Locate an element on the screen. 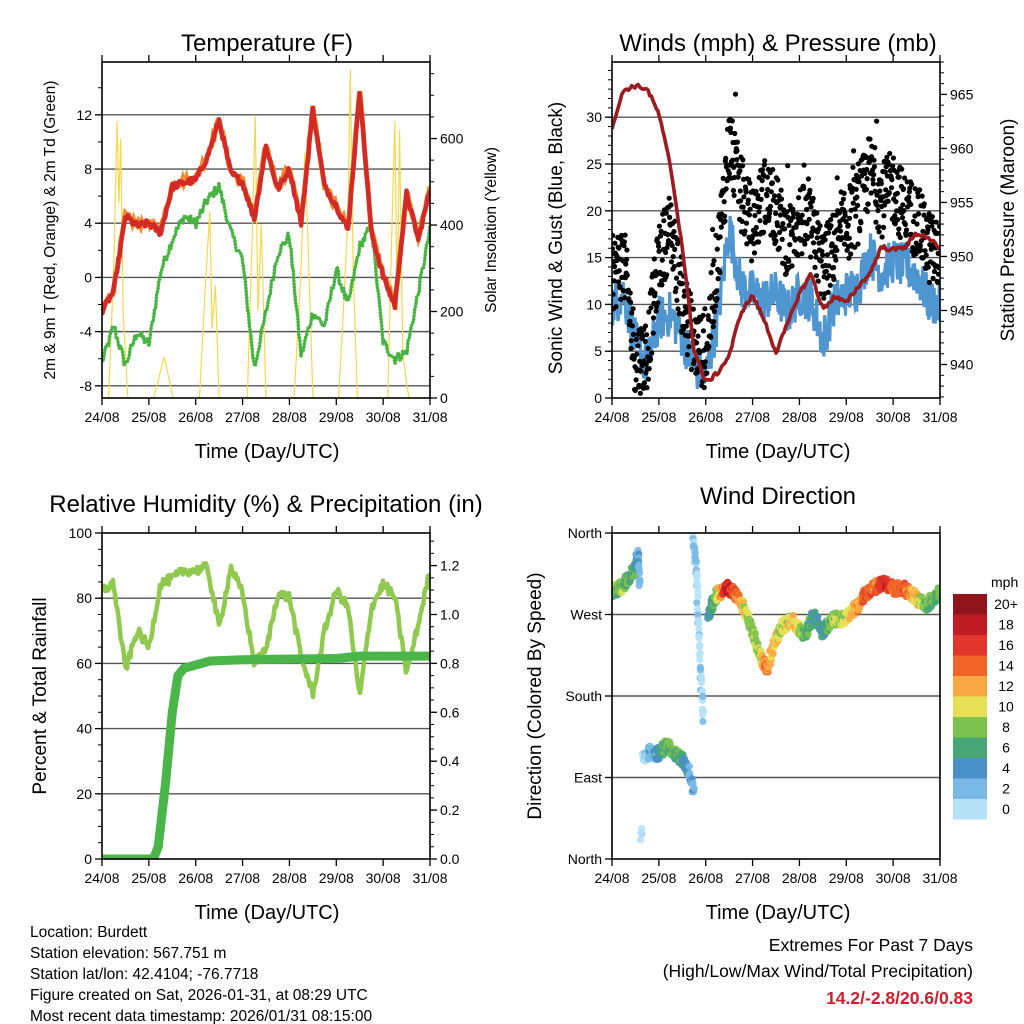  winds-title: Winds (mph) & Pressure (mb) is located at coordinates (777, 43).